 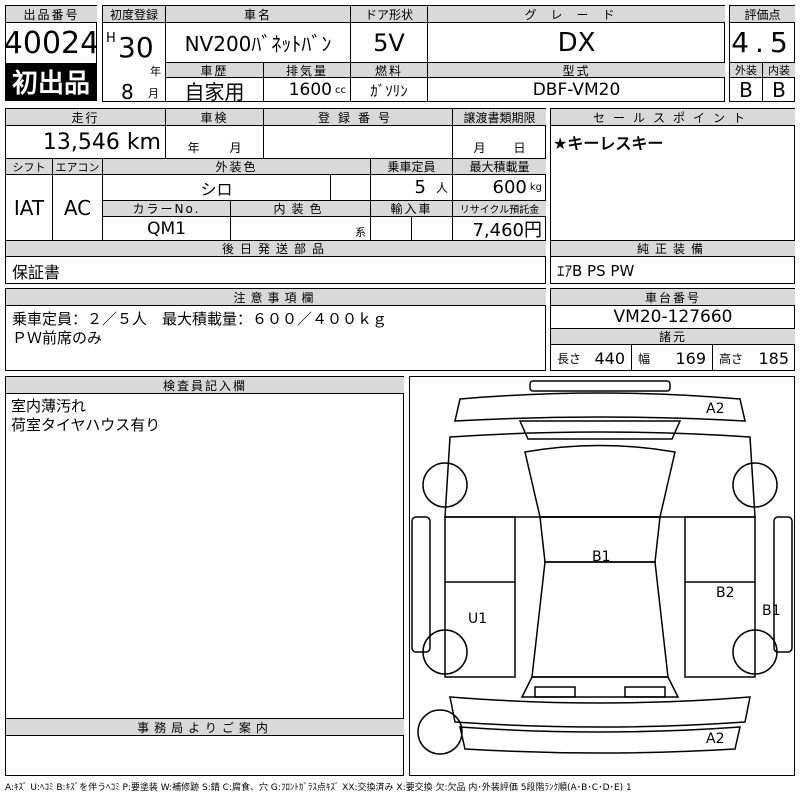 I want to click on displacement-label: 排気量, so click(x=307, y=70).